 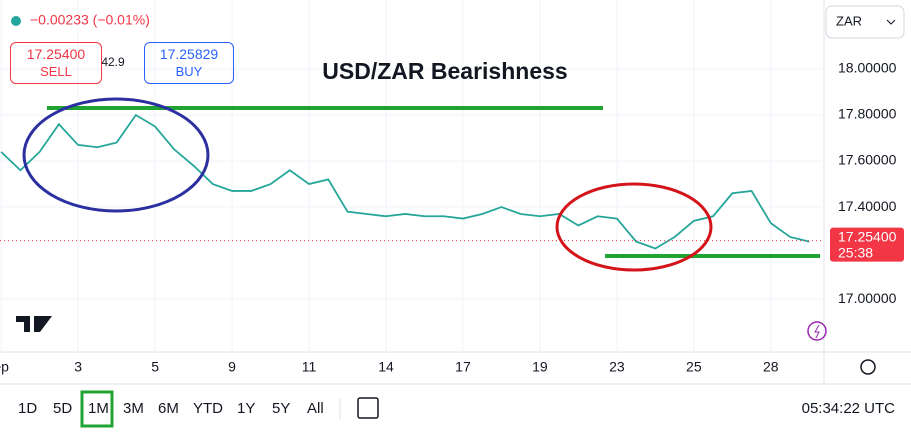 I want to click on timeframe-button: 6M, so click(x=168, y=408).